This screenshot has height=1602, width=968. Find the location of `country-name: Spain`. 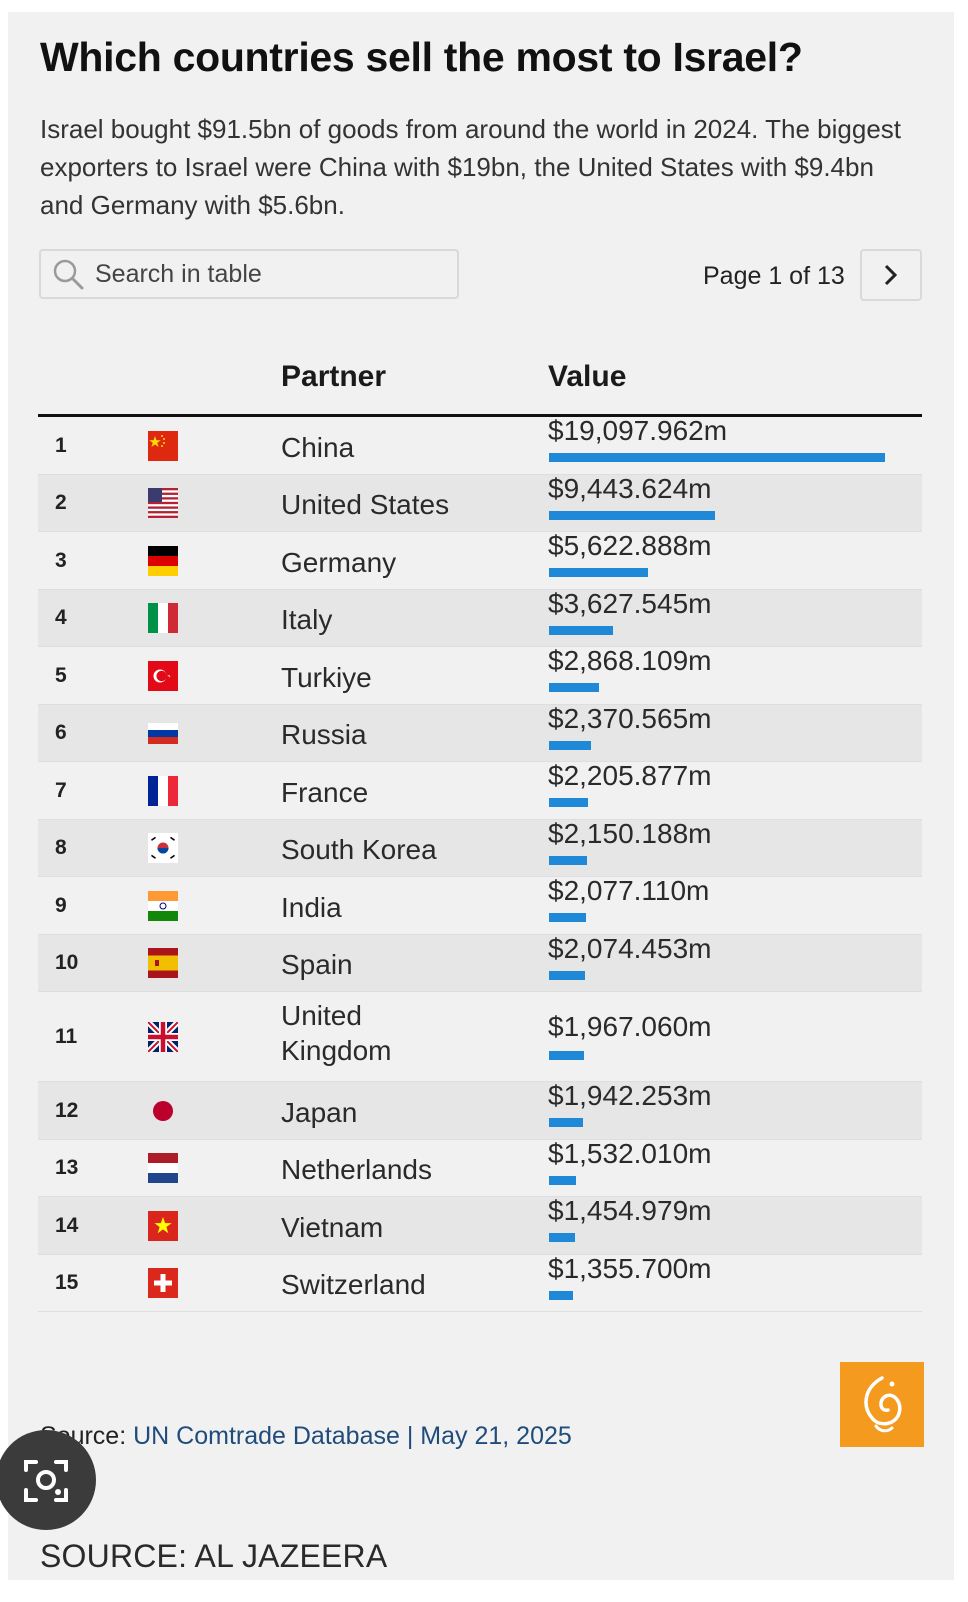

country-name: Spain is located at coordinates (317, 965).